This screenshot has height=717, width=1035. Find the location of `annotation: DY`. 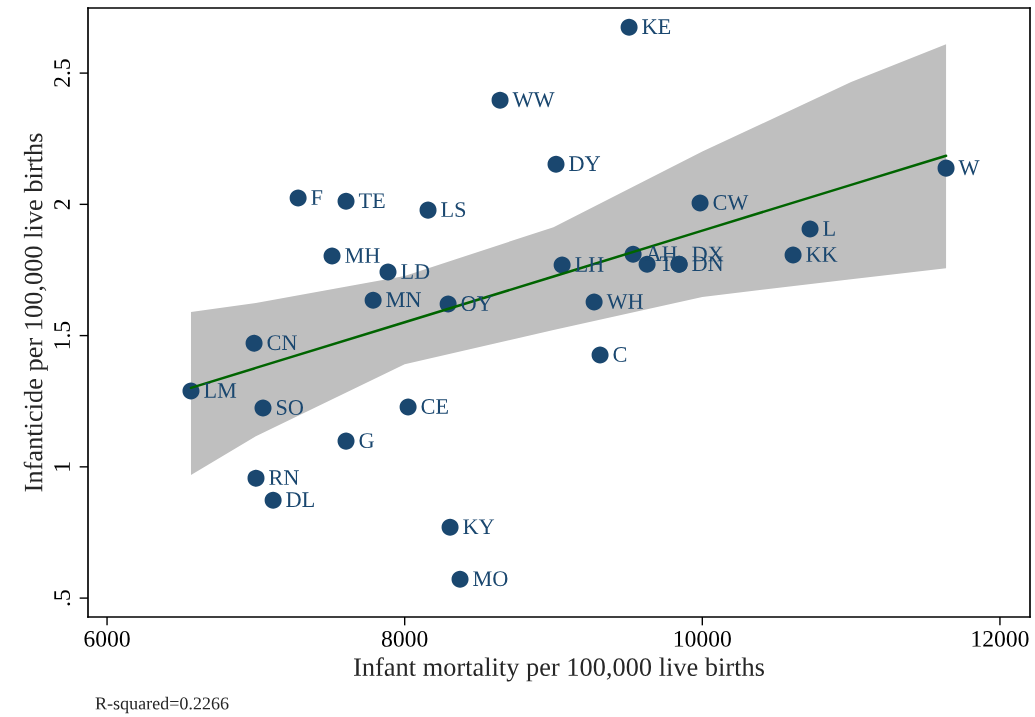

annotation: DY is located at coordinates (585, 163).